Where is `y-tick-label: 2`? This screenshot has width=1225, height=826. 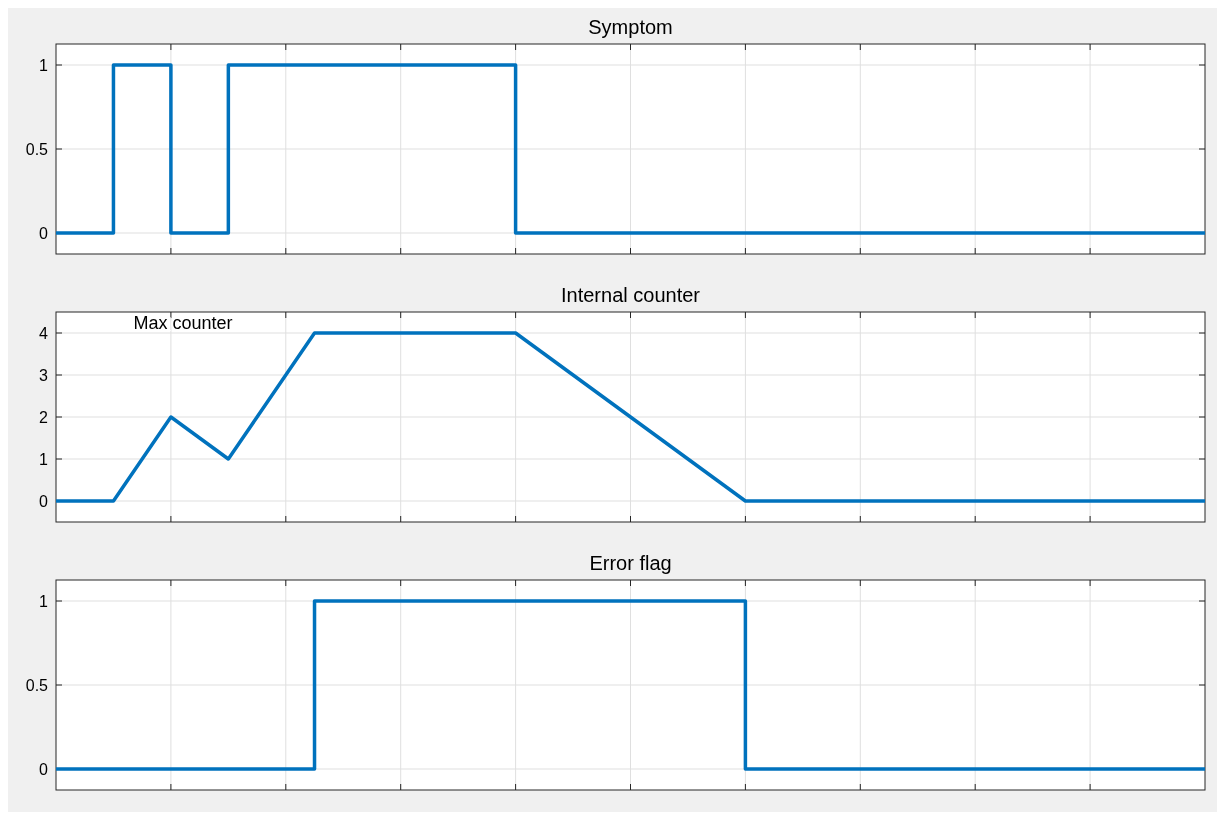
y-tick-label: 2 is located at coordinates (44, 417).